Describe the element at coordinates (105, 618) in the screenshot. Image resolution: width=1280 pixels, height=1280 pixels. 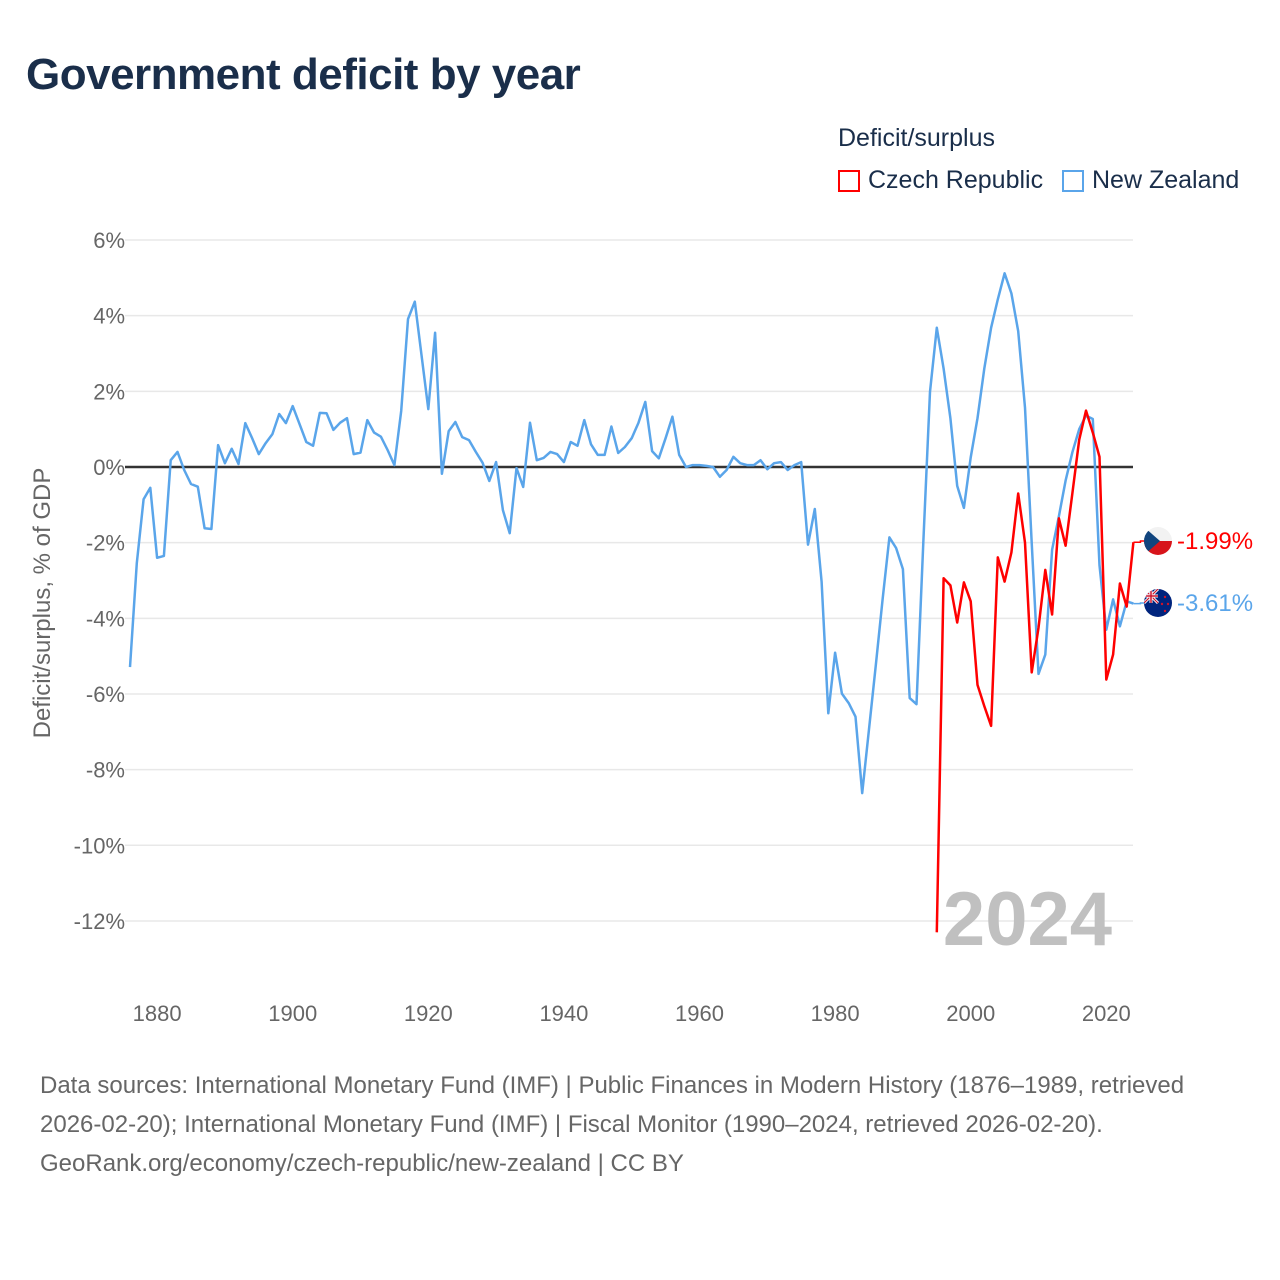
I see `y-tick-label: -4%` at that location.